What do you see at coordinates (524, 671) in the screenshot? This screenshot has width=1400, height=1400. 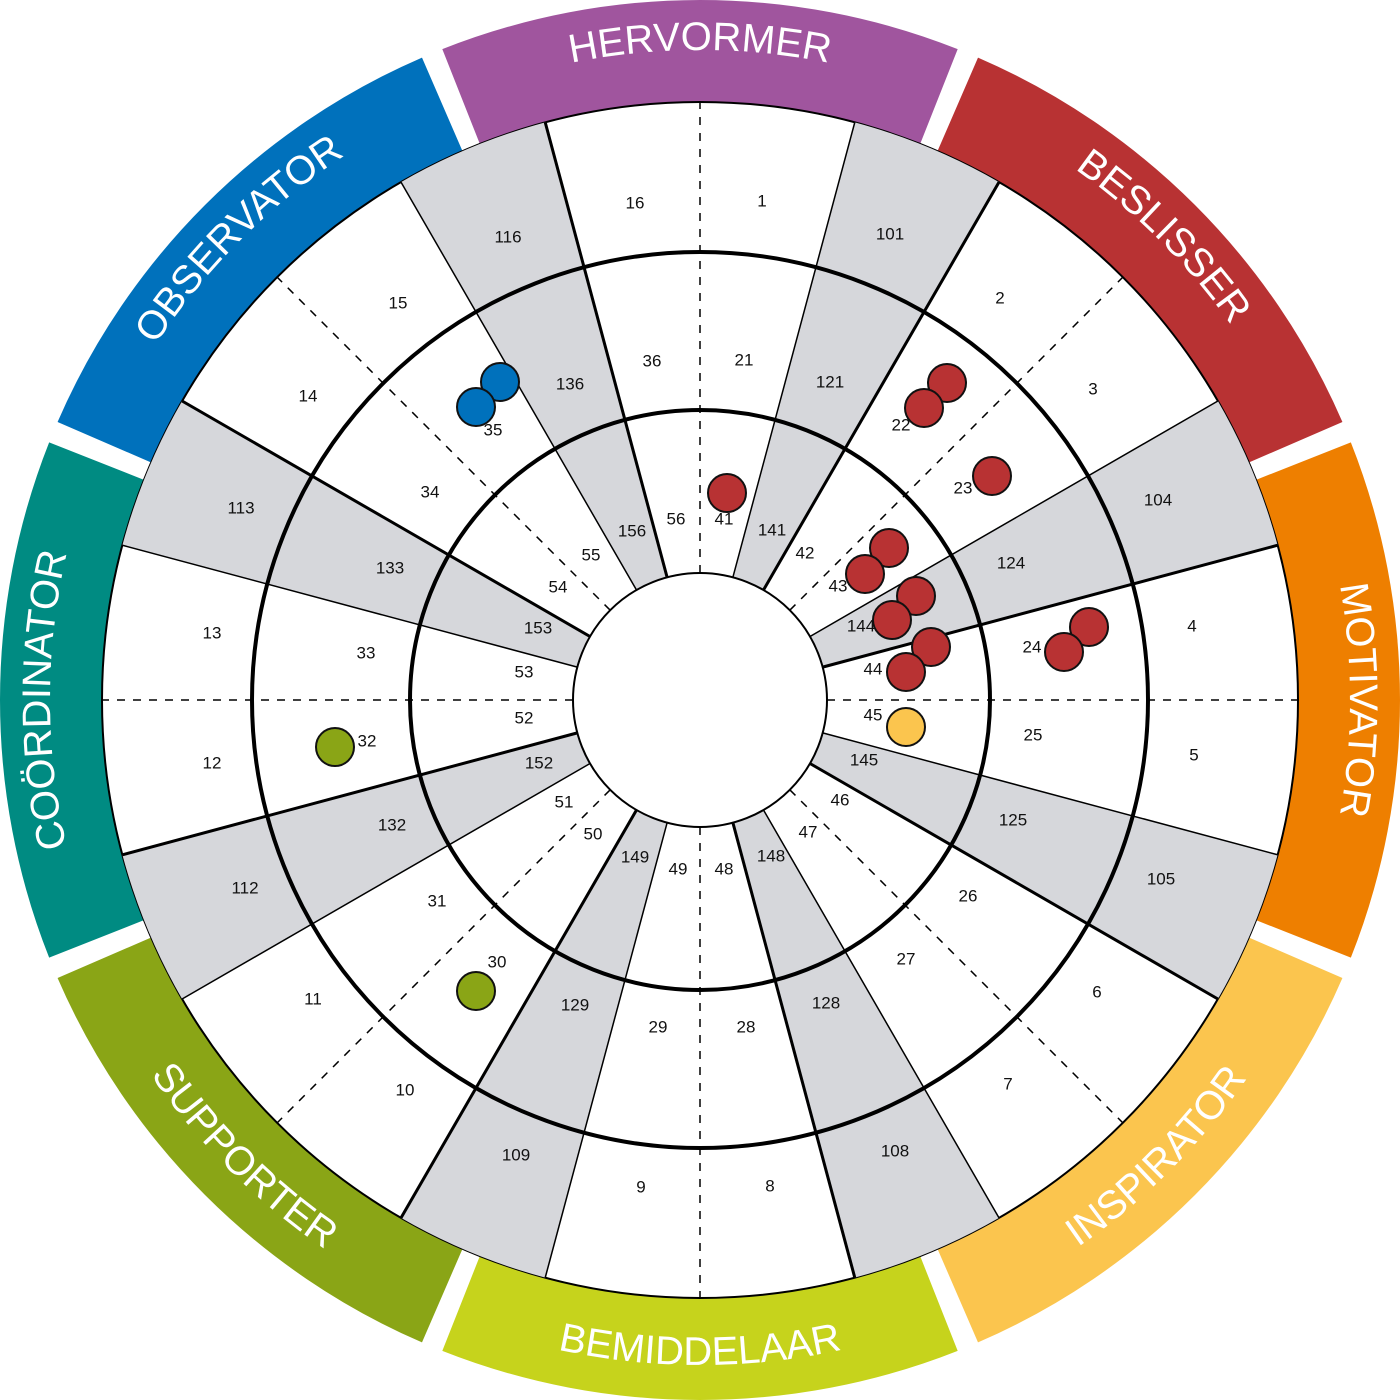 I see `item-number: 53` at bounding box center [524, 671].